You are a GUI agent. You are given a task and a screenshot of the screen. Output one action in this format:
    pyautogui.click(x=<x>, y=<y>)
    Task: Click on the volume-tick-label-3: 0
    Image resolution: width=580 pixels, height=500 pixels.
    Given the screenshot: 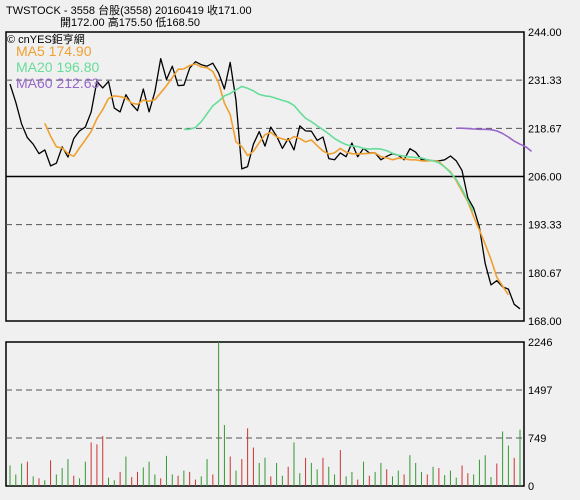 What is the action you would take?
    pyautogui.click(x=531, y=487)
    